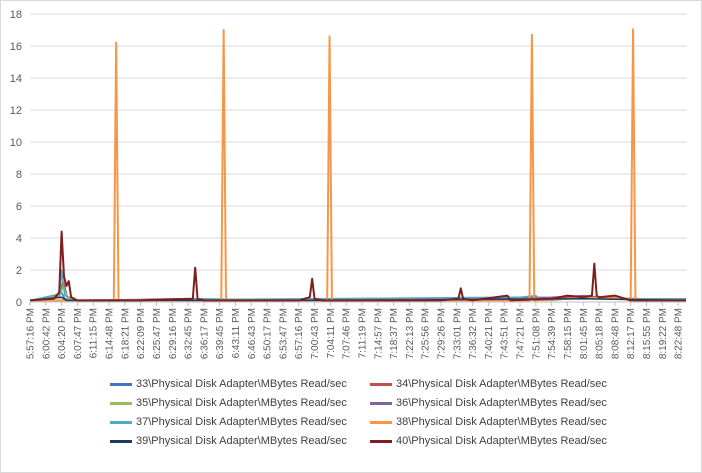  I want to click on x-tick-label: 7:33:01 PM, so click(457, 333).